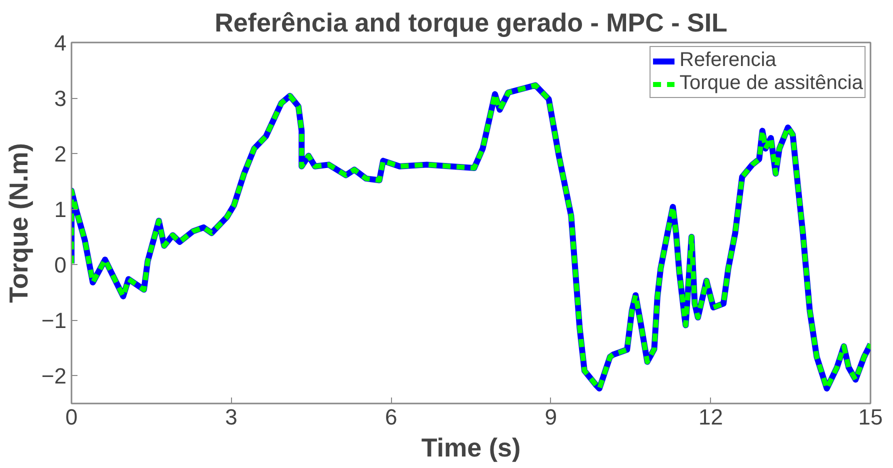 The image size is (893, 468). What do you see at coordinates (728, 60) in the screenshot?
I see `legend-label: Referencia` at bounding box center [728, 60].